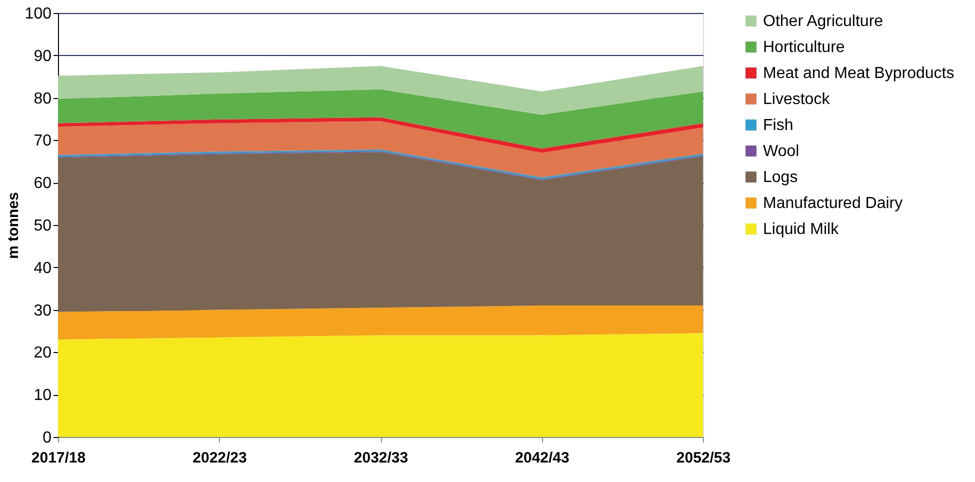  What do you see at coordinates (38, 14) in the screenshot?
I see `y-tick-label: 100` at bounding box center [38, 14].